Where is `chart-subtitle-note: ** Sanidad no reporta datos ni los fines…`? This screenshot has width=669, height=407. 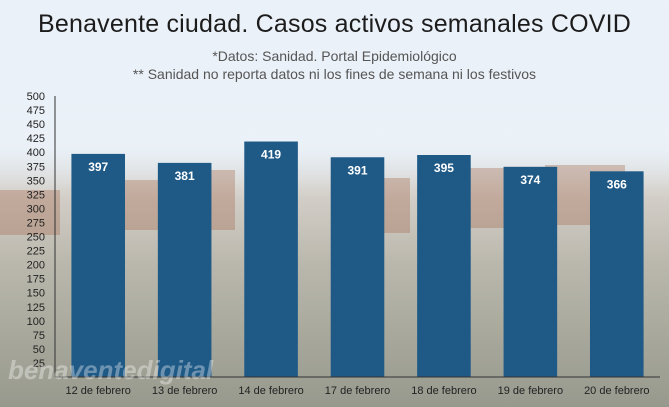 chart-subtitle-note: ** Sanidad no reporta datos ni los fines… is located at coordinates (334, 74).